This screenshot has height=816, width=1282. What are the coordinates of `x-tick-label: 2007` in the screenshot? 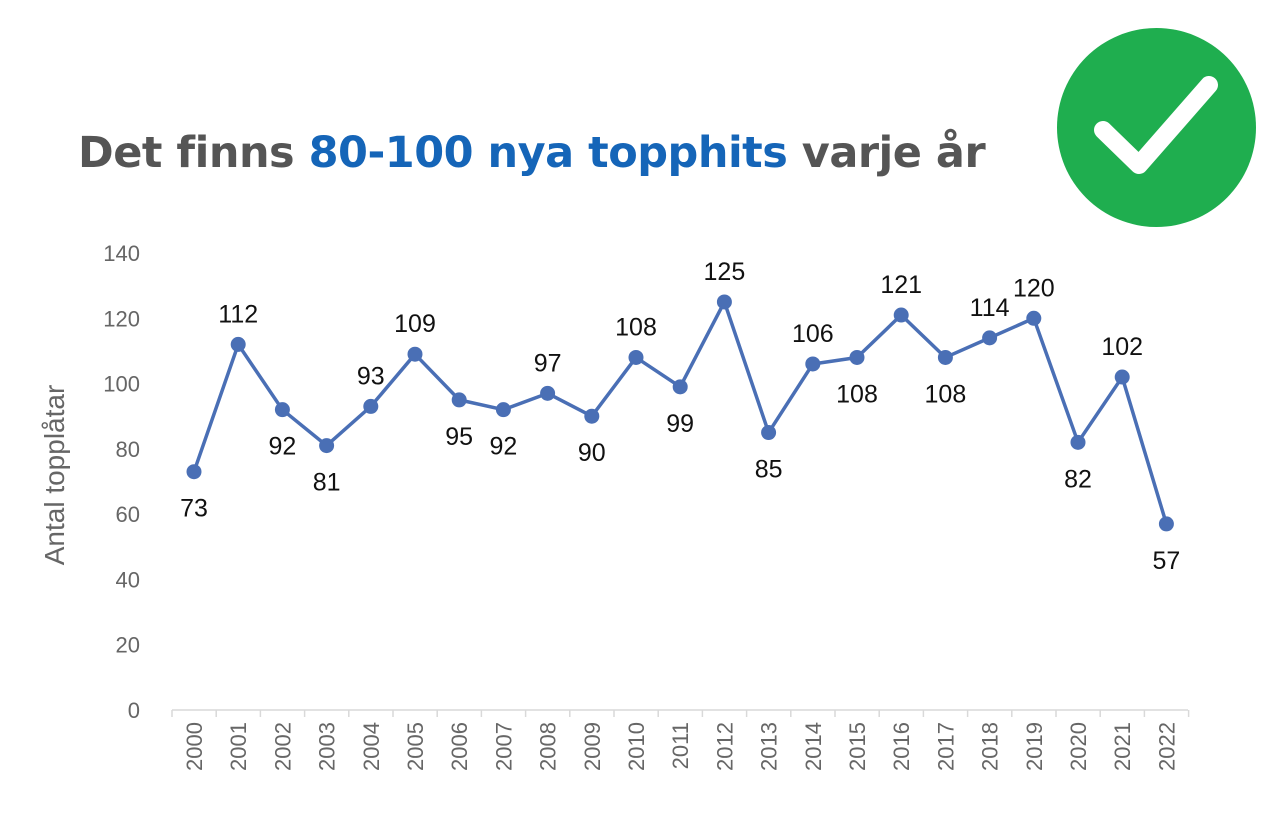 It's located at (503, 746).